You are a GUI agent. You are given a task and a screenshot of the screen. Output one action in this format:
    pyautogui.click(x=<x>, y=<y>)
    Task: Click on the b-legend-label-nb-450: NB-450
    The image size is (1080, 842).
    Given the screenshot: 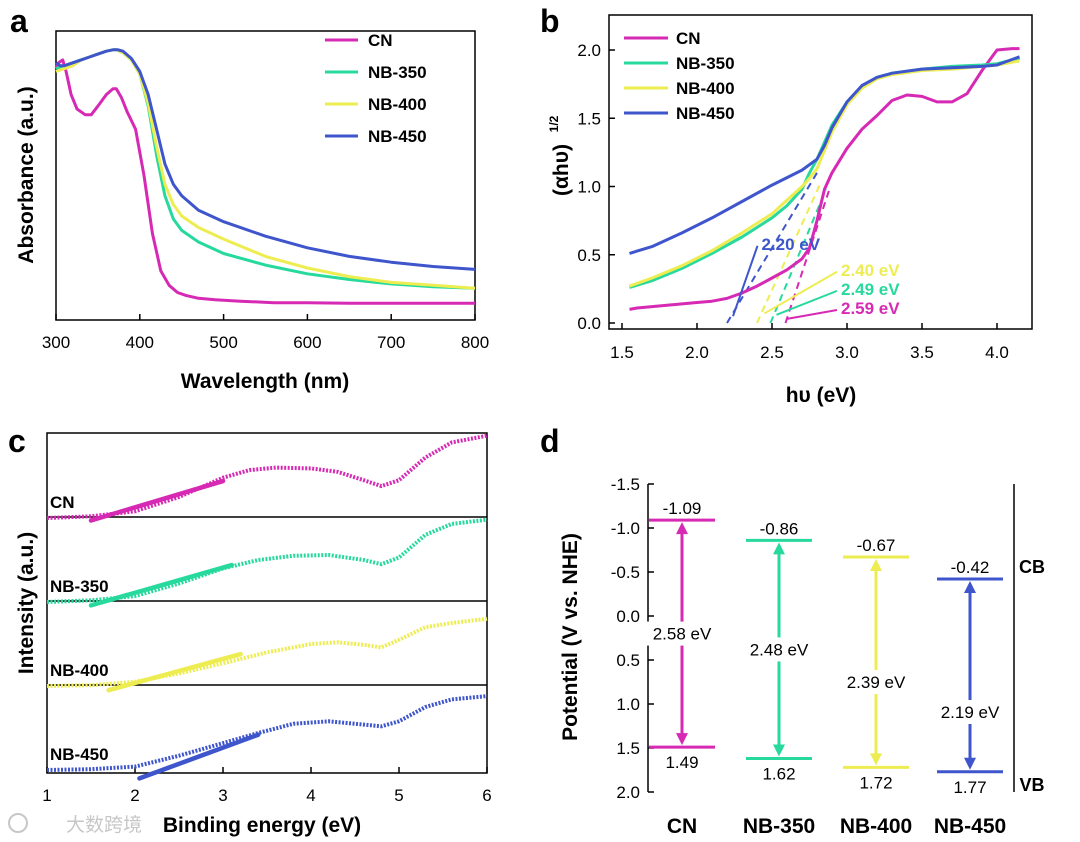 What is the action you would take?
    pyautogui.click(x=705, y=113)
    